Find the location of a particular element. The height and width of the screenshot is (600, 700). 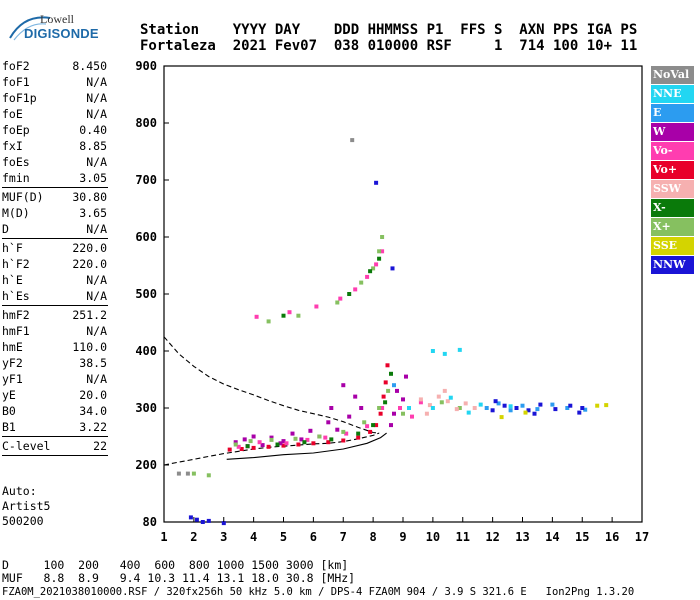

y-tick-label: 600 is located at coordinates (146, 237).